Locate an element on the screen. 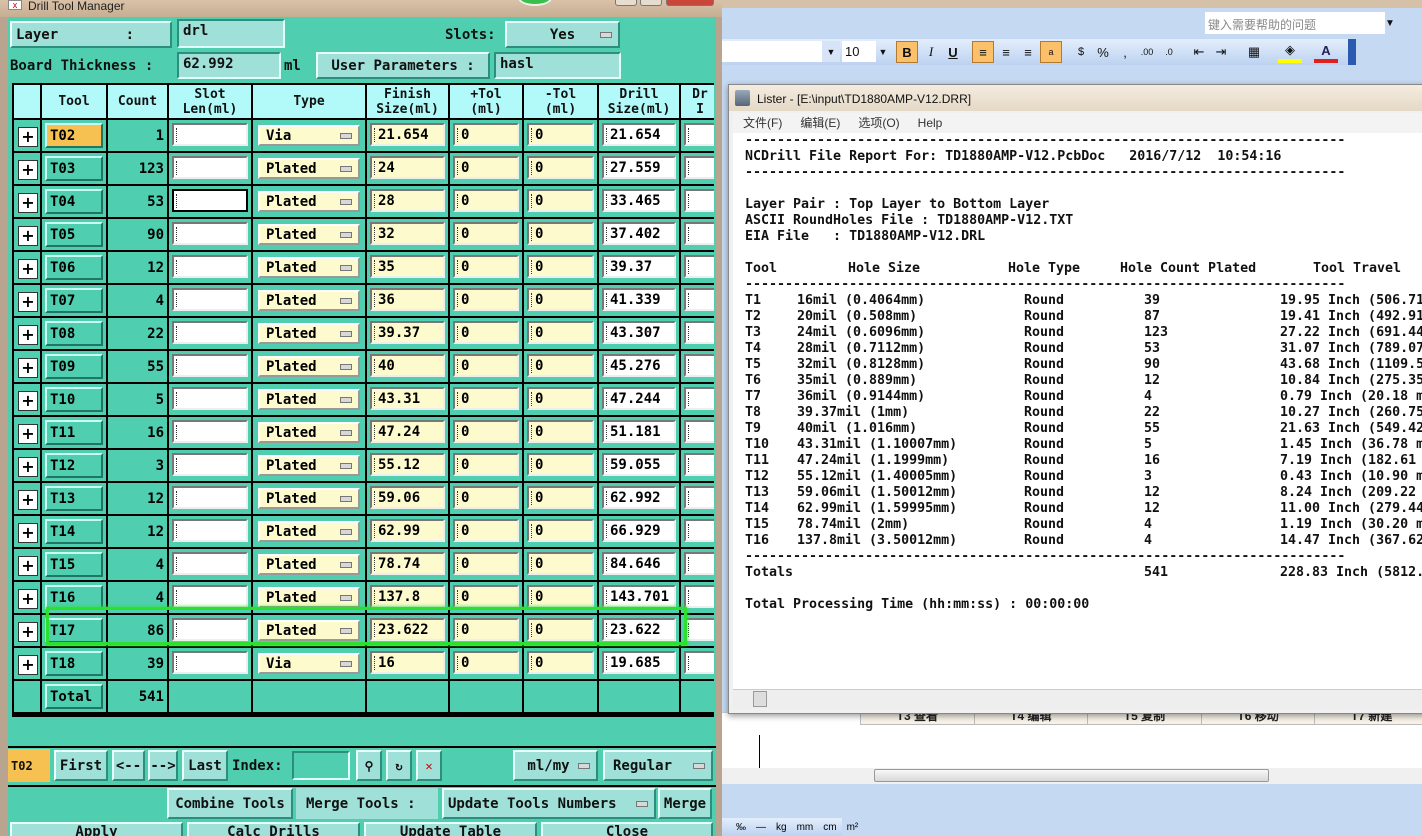  merge-button: Merge is located at coordinates (685, 803).